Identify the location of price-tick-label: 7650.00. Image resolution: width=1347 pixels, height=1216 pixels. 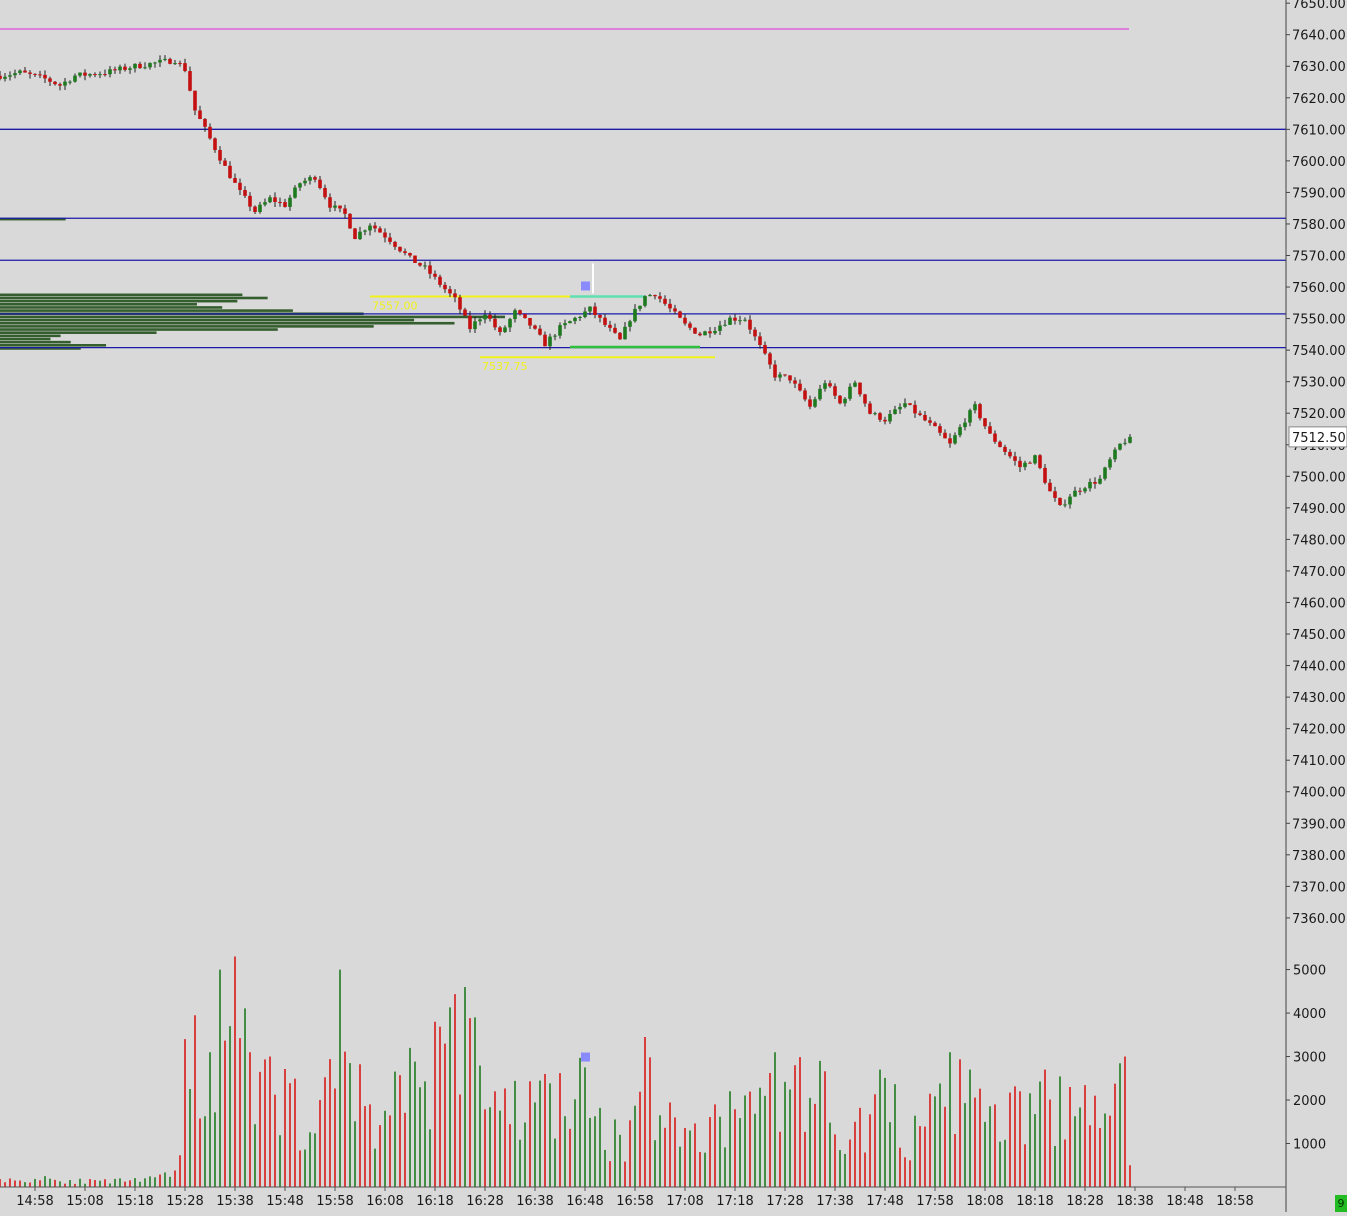
(1319, 6).